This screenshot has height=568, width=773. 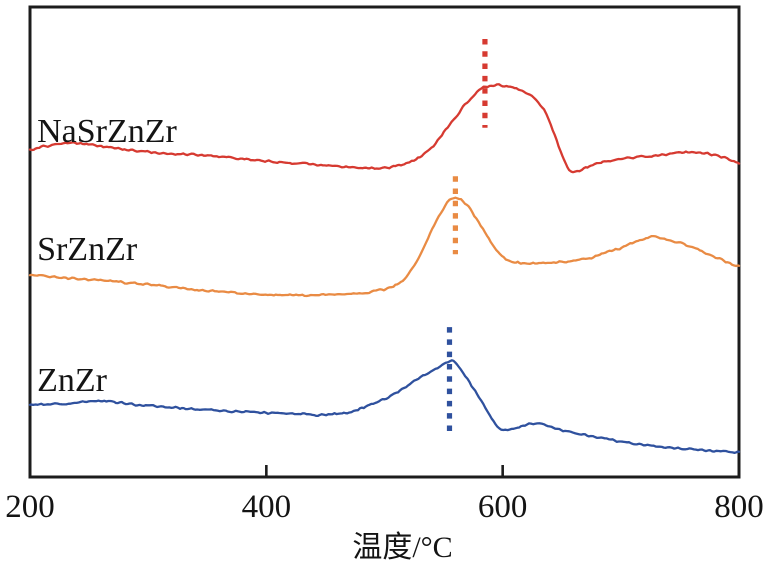 What do you see at coordinates (467, 238) in the screenshot?
I see `peak-markers` at bounding box center [467, 238].